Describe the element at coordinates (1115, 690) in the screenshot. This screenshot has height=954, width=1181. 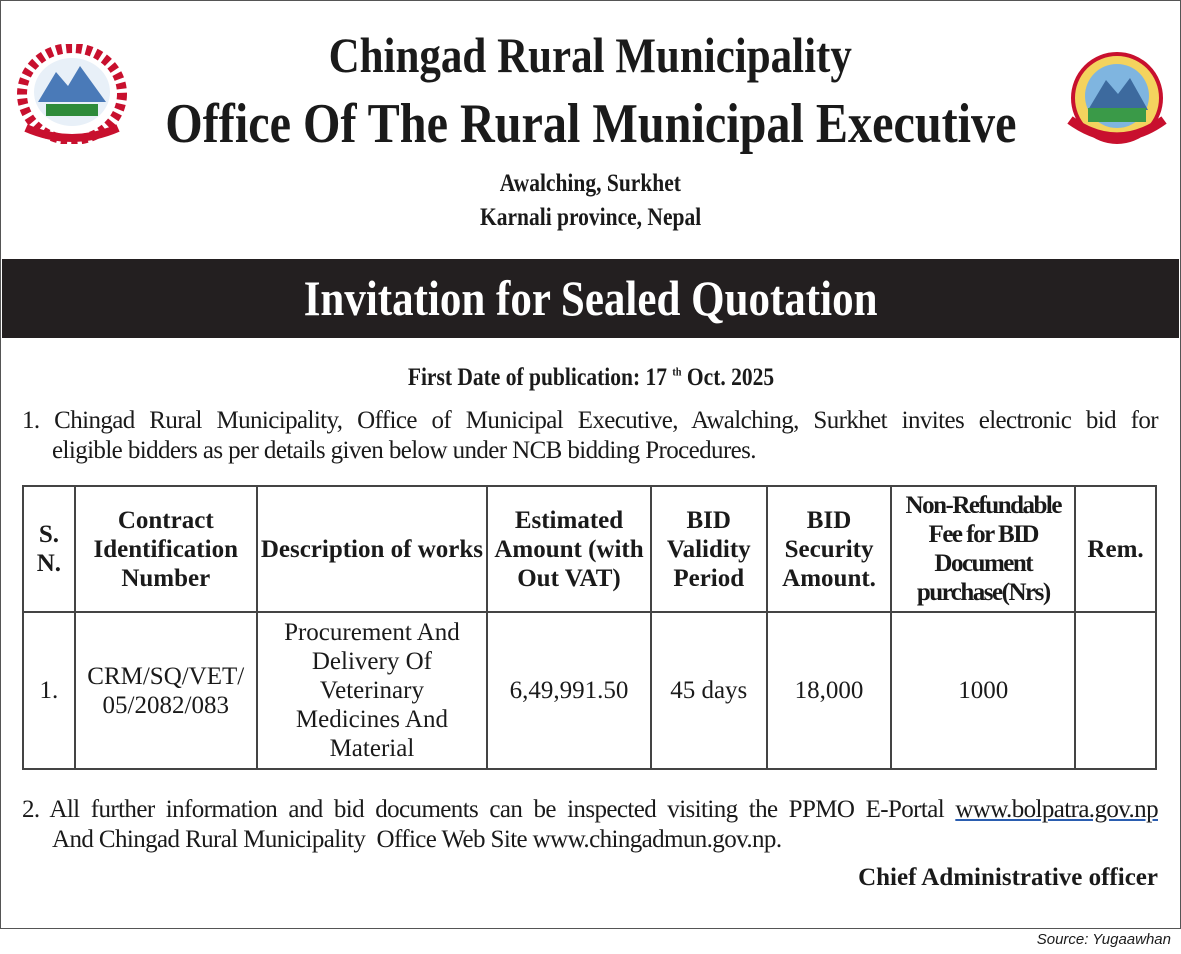
I see `cell-remarks` at that location.